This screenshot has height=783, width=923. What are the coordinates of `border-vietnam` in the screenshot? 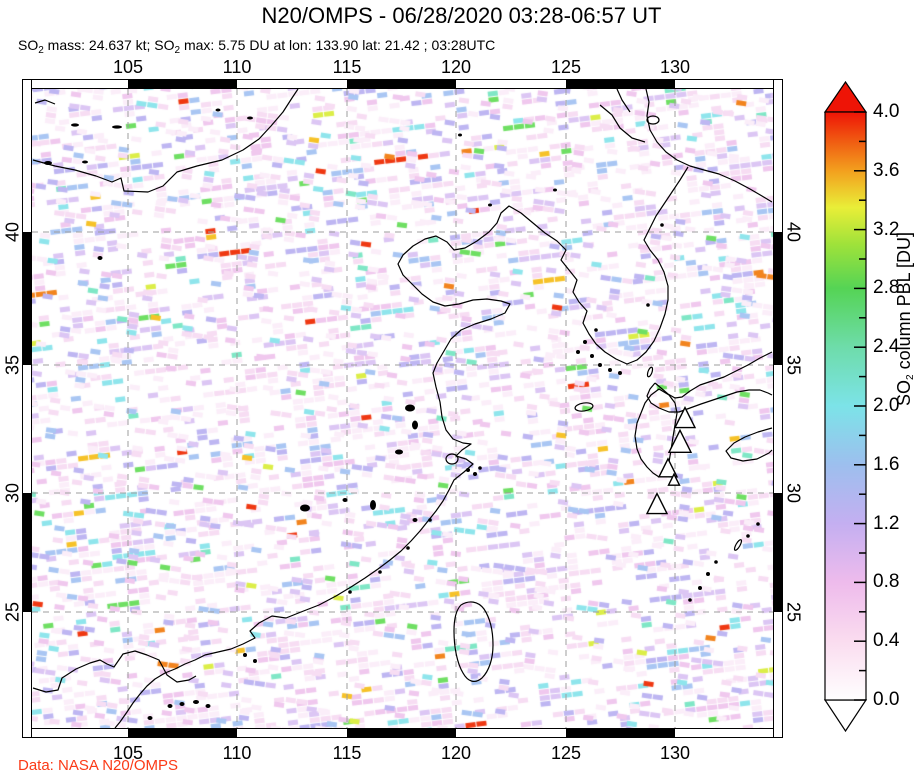 It's located at (114, 671).